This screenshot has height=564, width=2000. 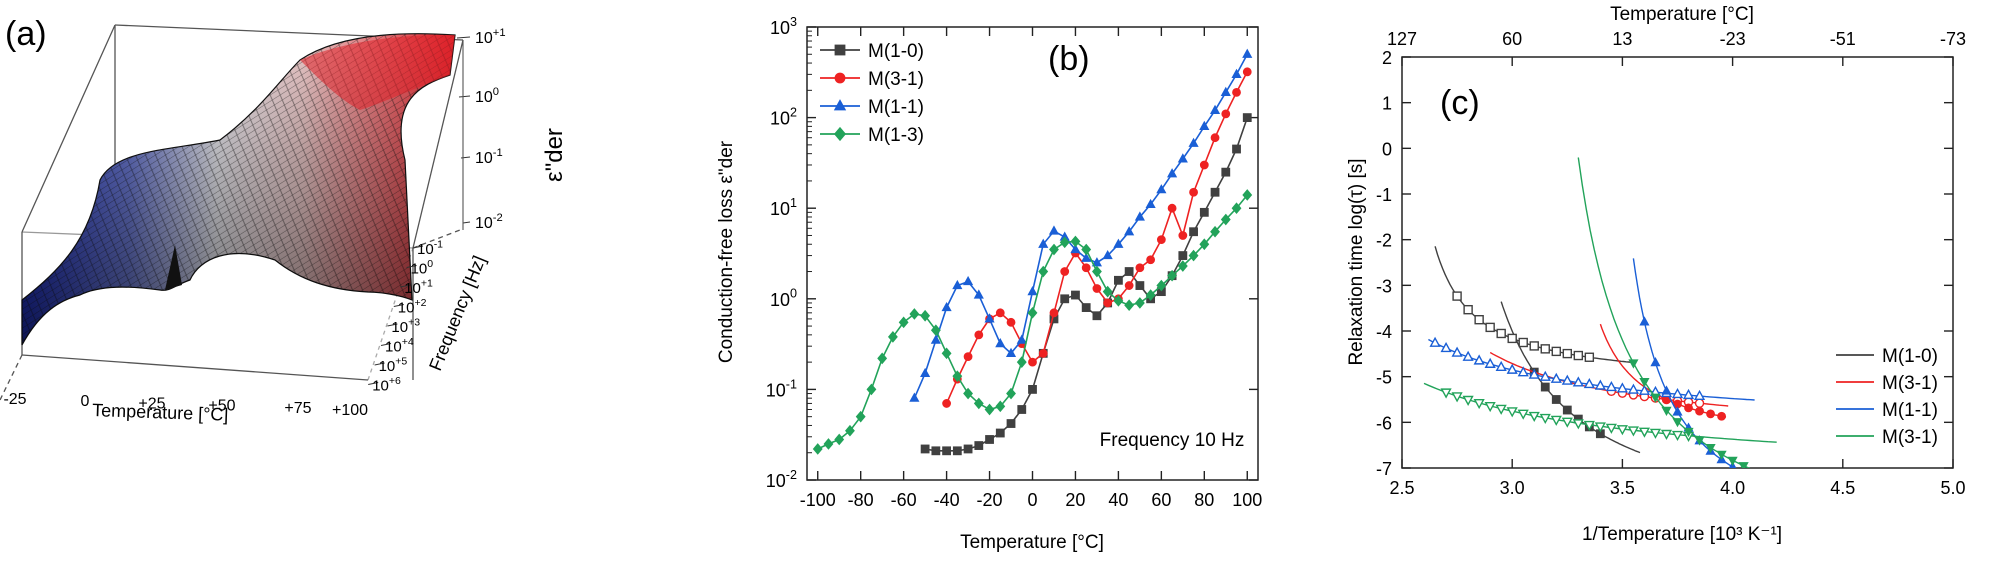 I want to click on y-tick-label: 1, so click(x=1387, y=104).